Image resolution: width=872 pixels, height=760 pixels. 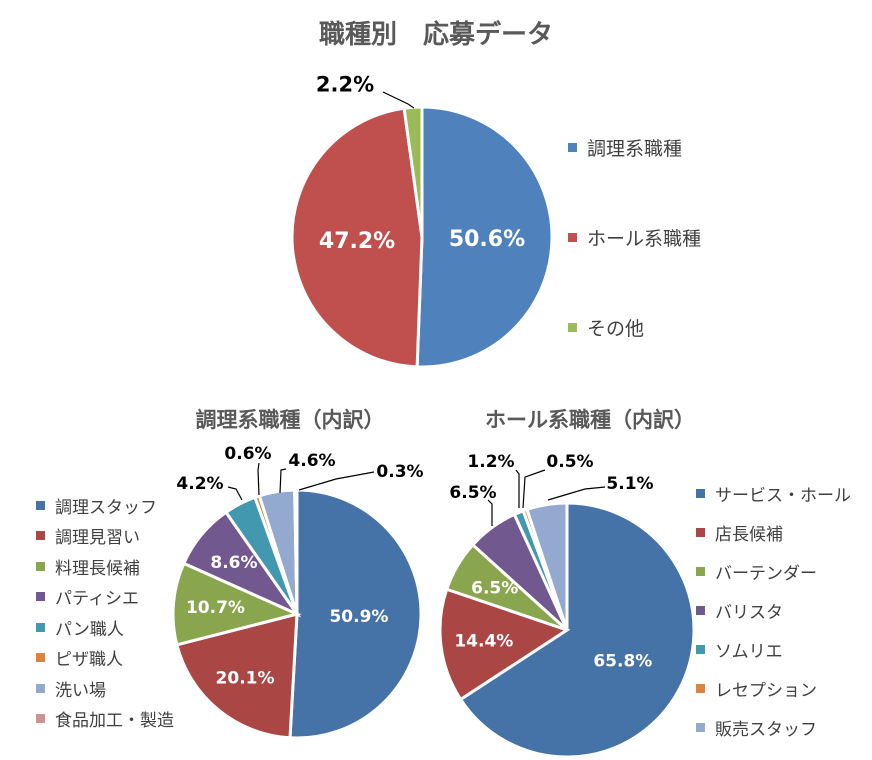 I want to click on hall-chart-title: ホール系職種（内訳）, so click(x=590, y=420).